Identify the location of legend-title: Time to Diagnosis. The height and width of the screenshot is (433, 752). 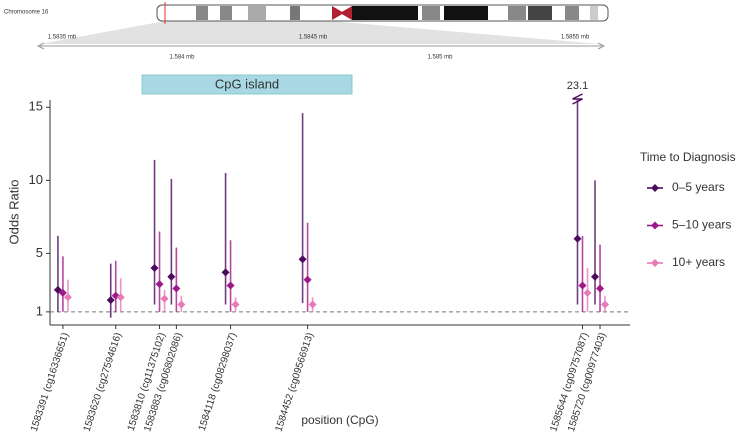
(688, 157).